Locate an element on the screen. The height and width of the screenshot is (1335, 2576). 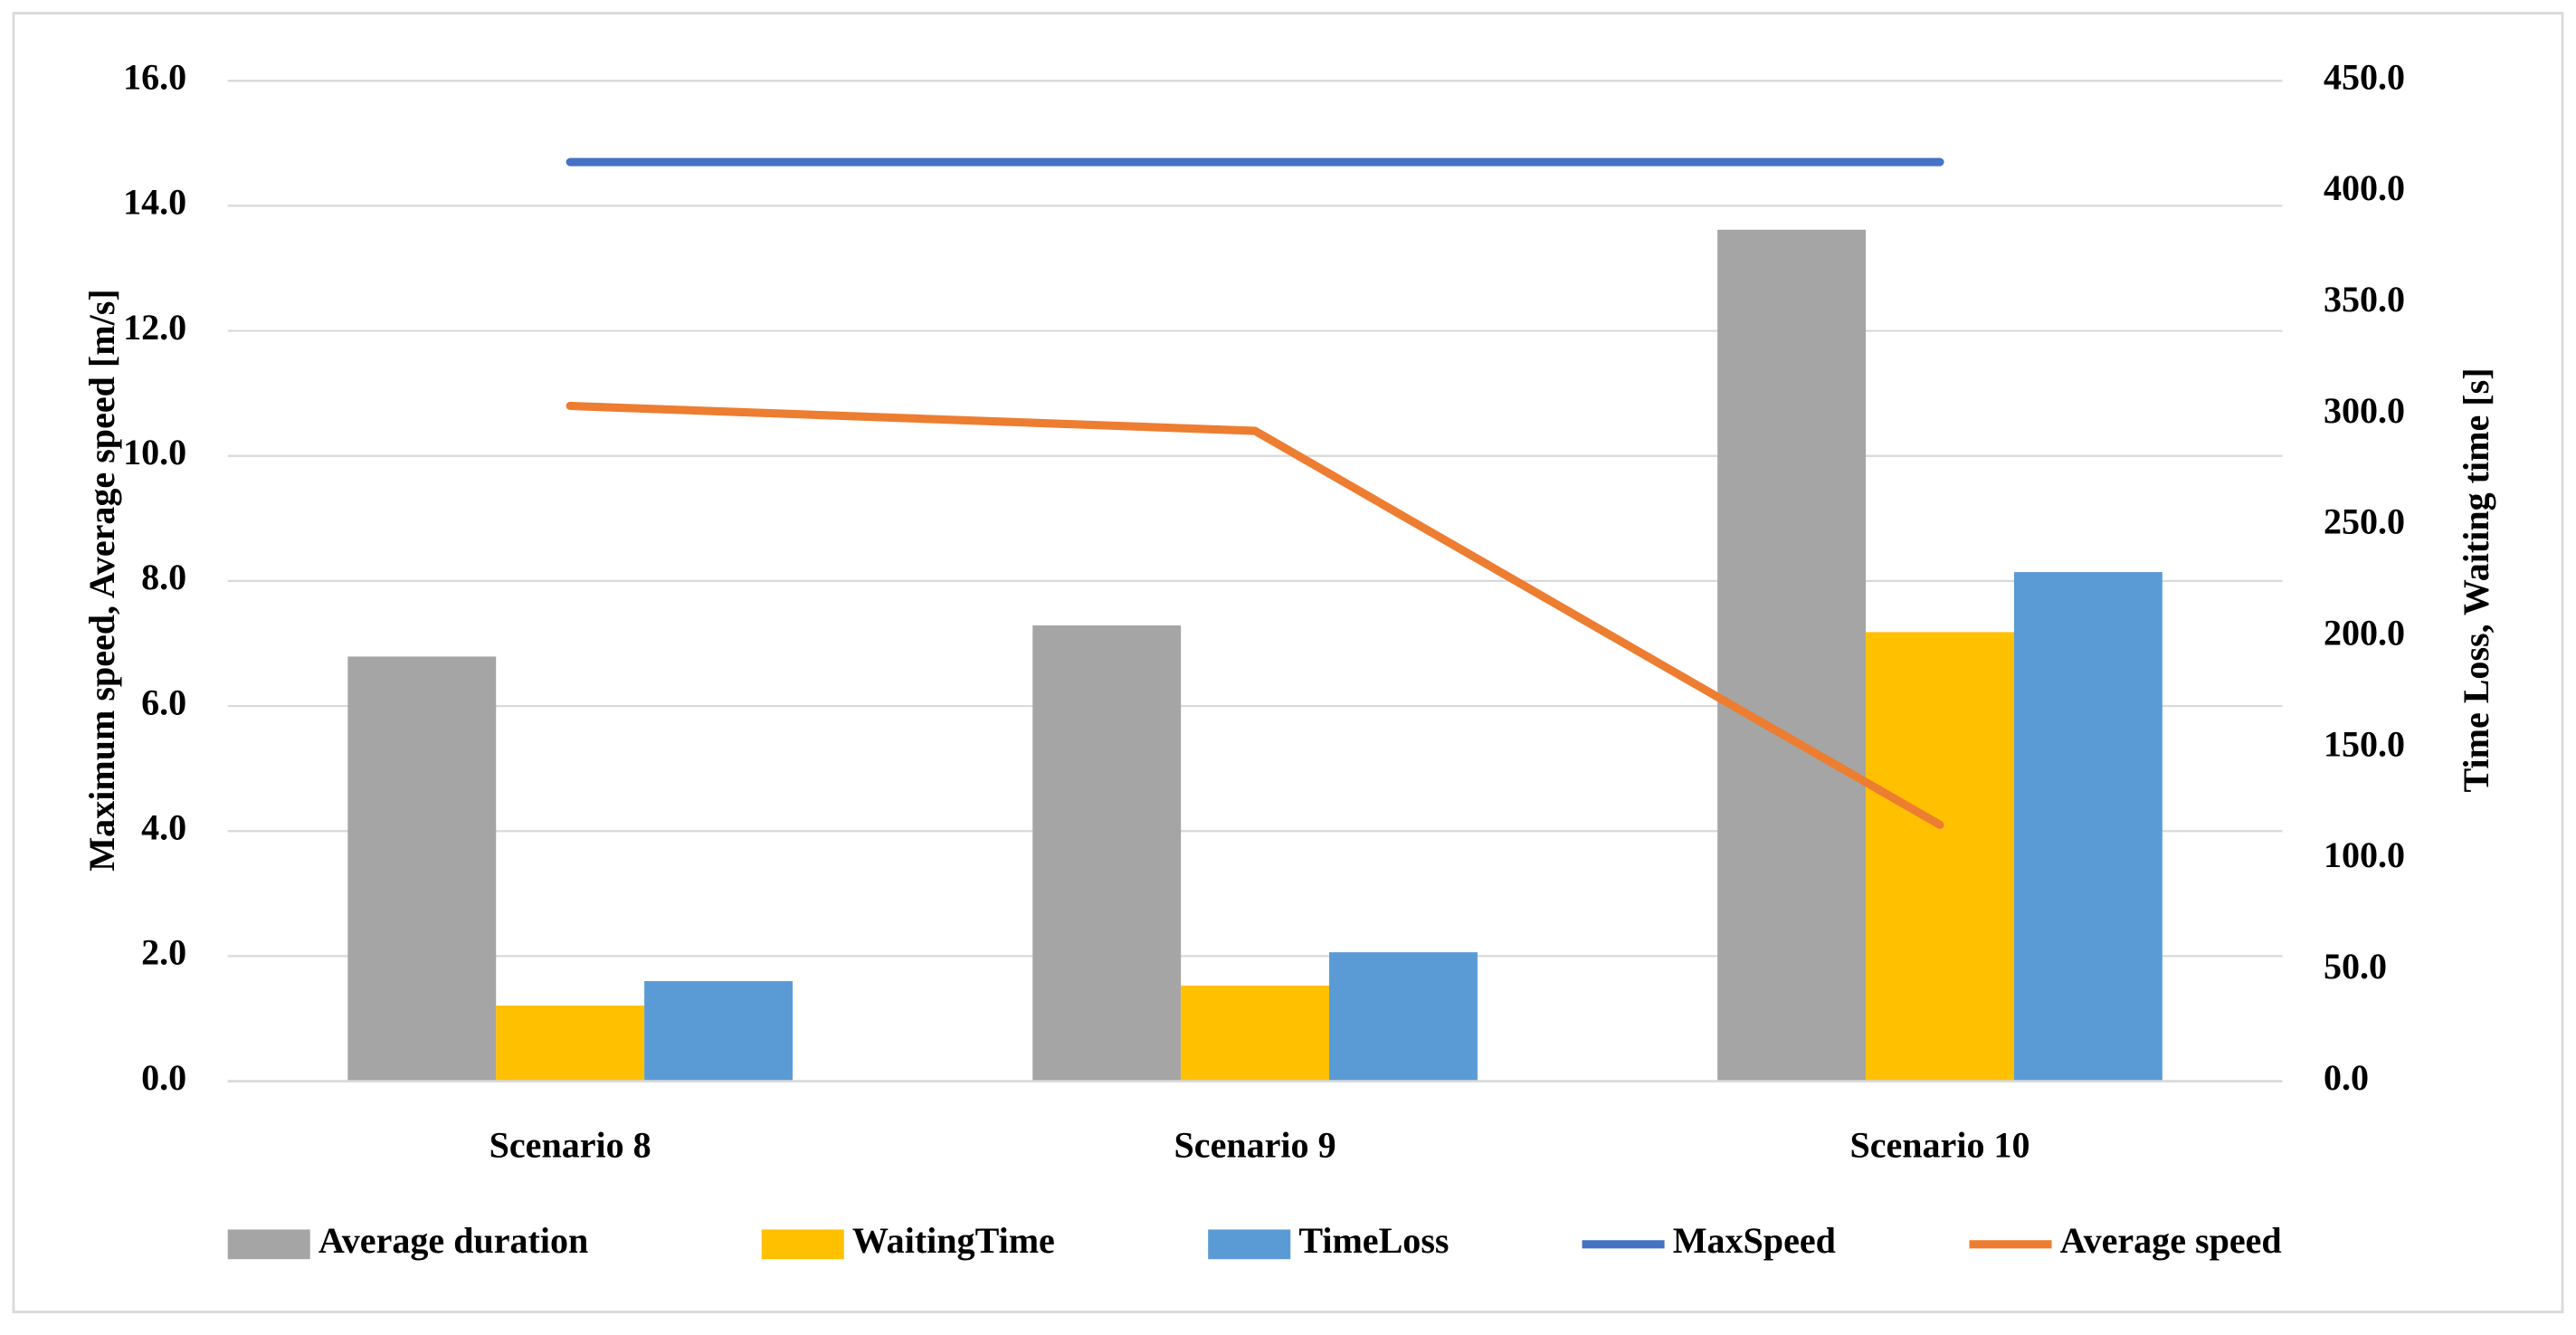
y2-tick-label: 450.0 is located at coordinates (2364, 76).